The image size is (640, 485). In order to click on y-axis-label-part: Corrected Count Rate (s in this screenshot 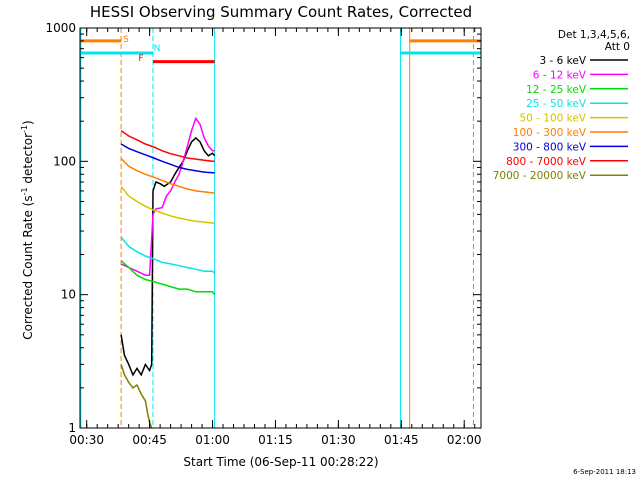, I will do `click(28, 267)`.